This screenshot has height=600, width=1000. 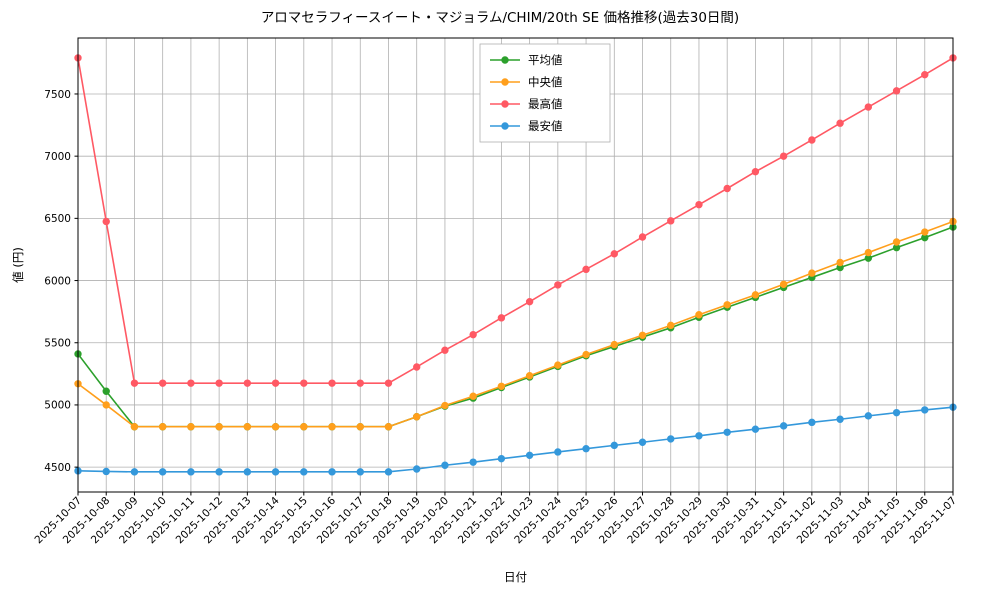 I want to click on legend-label: 中央値, so click(x=545, y=82).